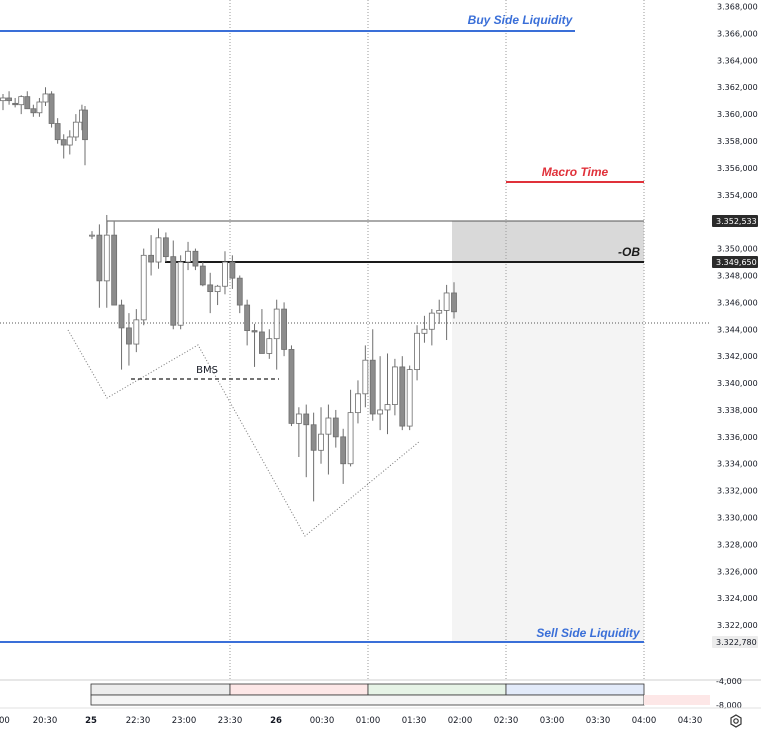  I want to click on price-tag: 3.352,533, so click(736, 221).